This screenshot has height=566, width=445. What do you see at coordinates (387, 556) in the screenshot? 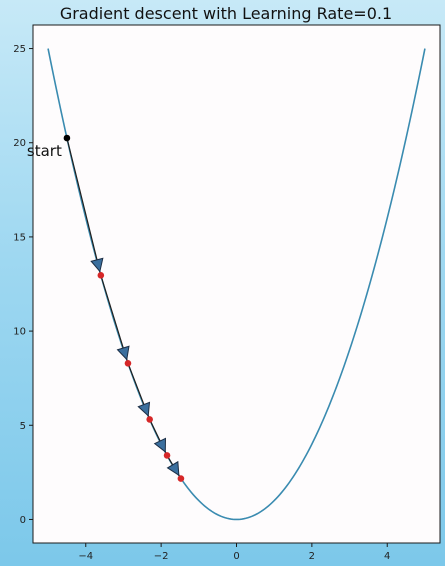
I see `x-tick-label: 4` at bounding box center [387, 556].